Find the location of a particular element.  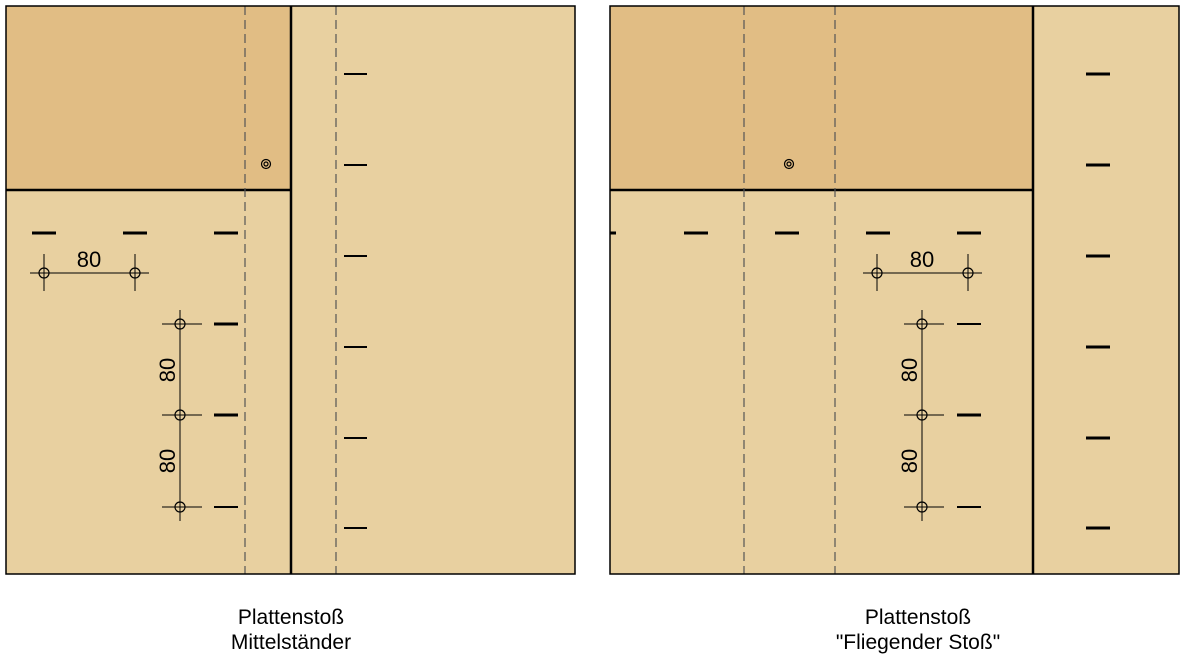

left-vertical-dimension: 80 80 is located at coordinates (178, 415).